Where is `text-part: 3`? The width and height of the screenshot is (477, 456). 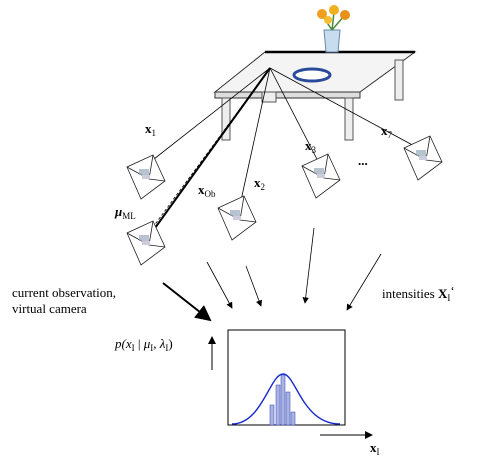 text-part: 3 is located at coordinates (314, 150).